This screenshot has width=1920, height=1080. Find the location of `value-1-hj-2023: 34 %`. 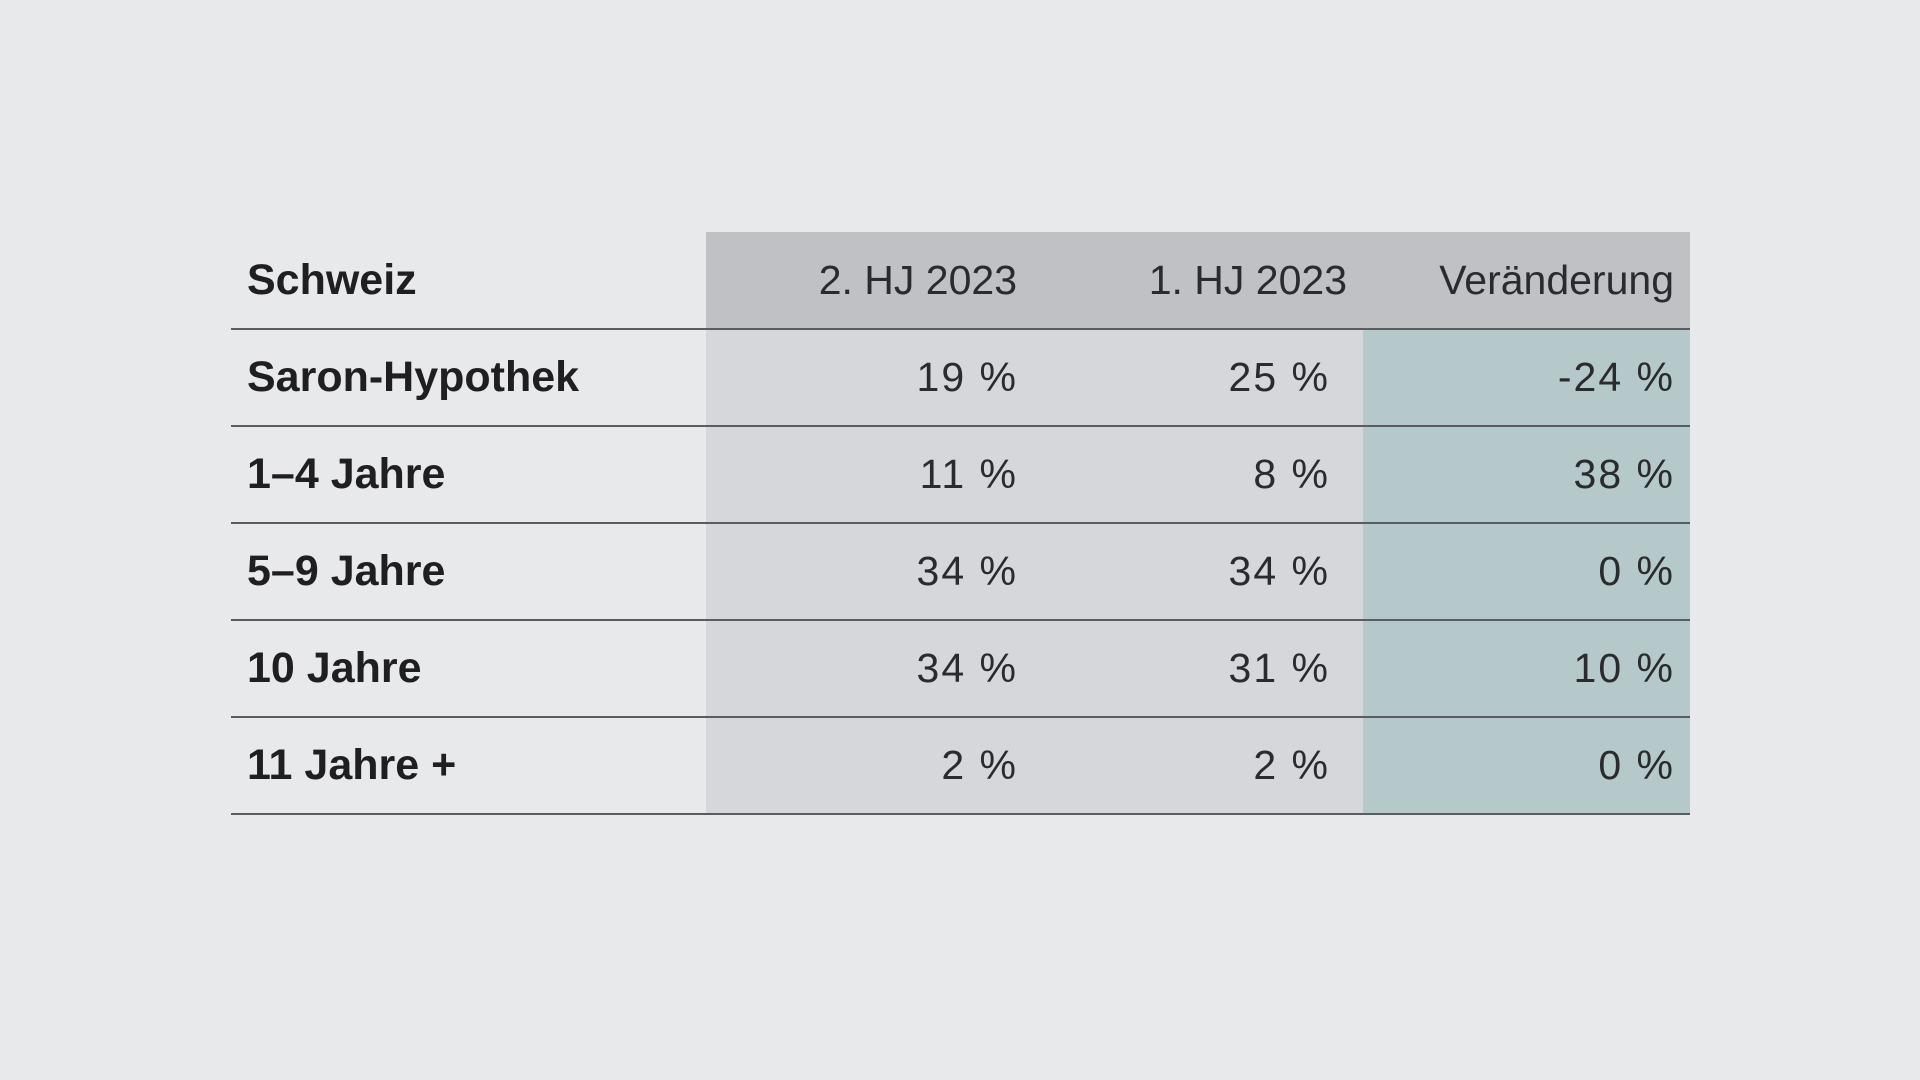

value-1-hj-2023: 34 % is located at coordinates (1198, 572).